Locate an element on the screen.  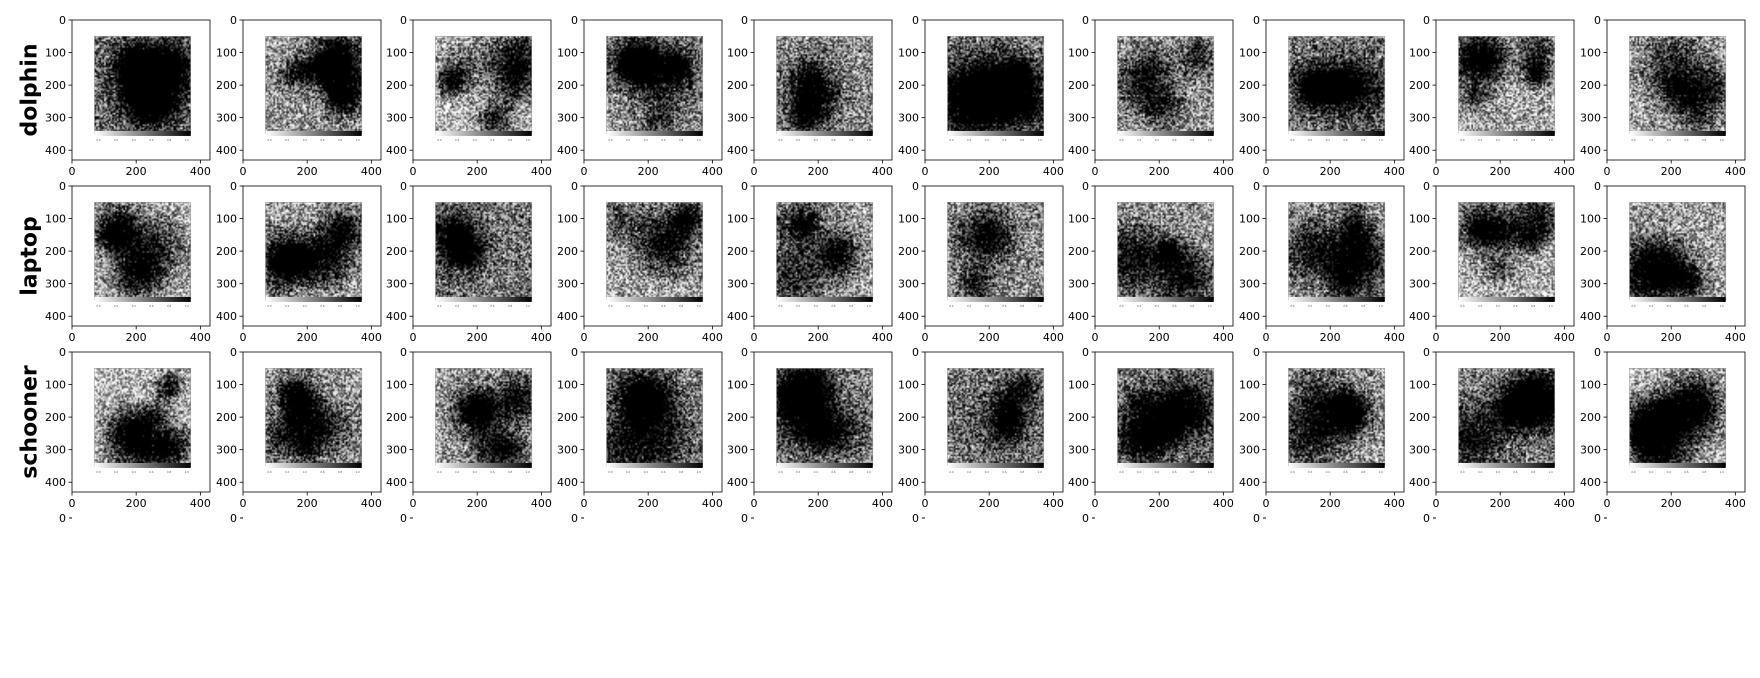
panel-next-4: 0 is located at coordinates (577, 518).